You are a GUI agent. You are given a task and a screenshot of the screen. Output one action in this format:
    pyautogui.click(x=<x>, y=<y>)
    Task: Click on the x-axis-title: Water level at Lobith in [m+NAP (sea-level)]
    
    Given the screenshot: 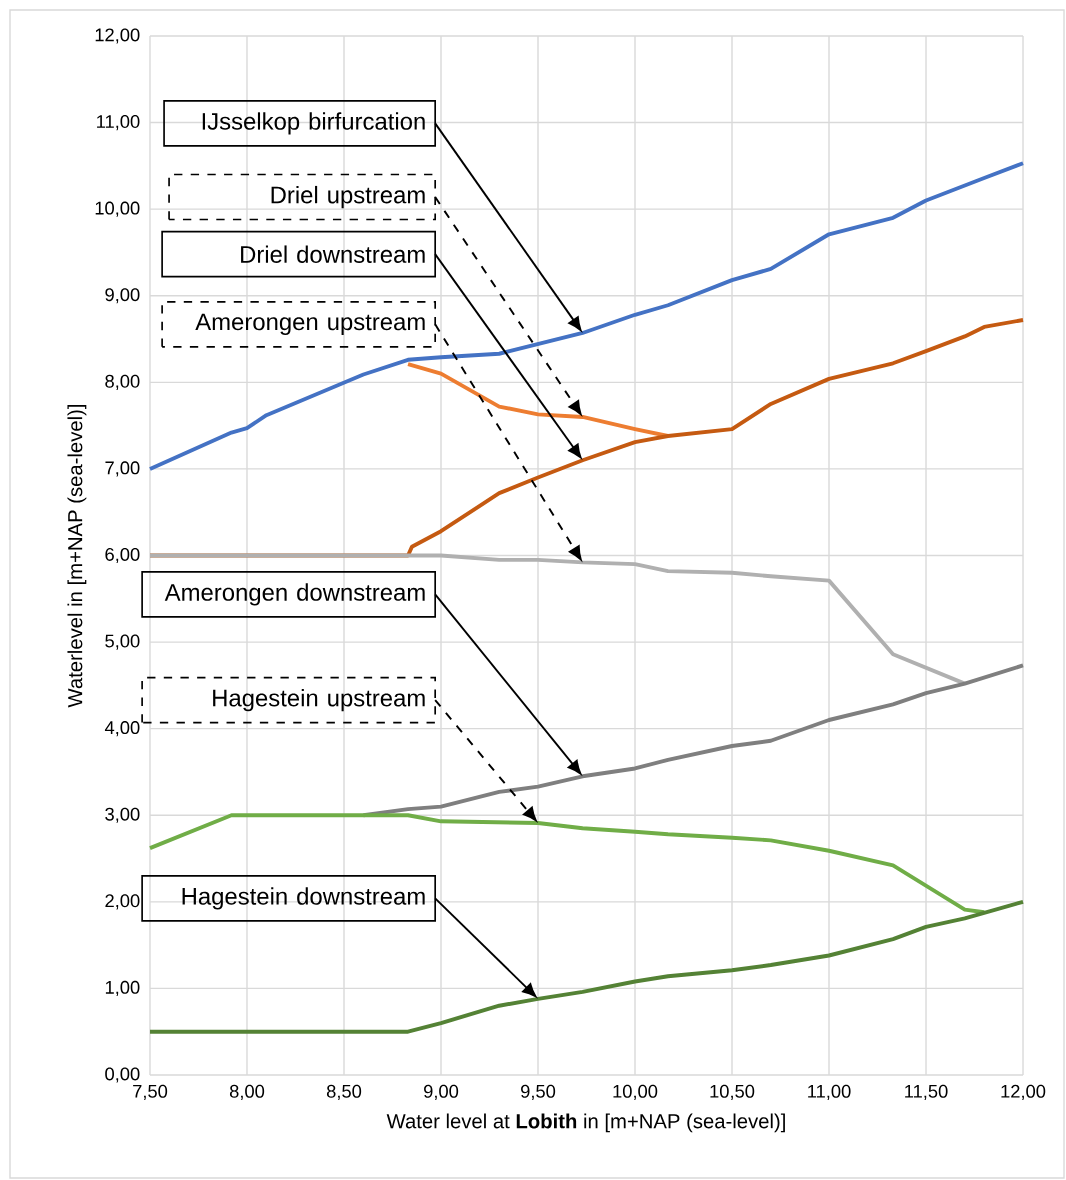 What is the action you would take?
    pyautogui.click(x=585, y=1123)
    